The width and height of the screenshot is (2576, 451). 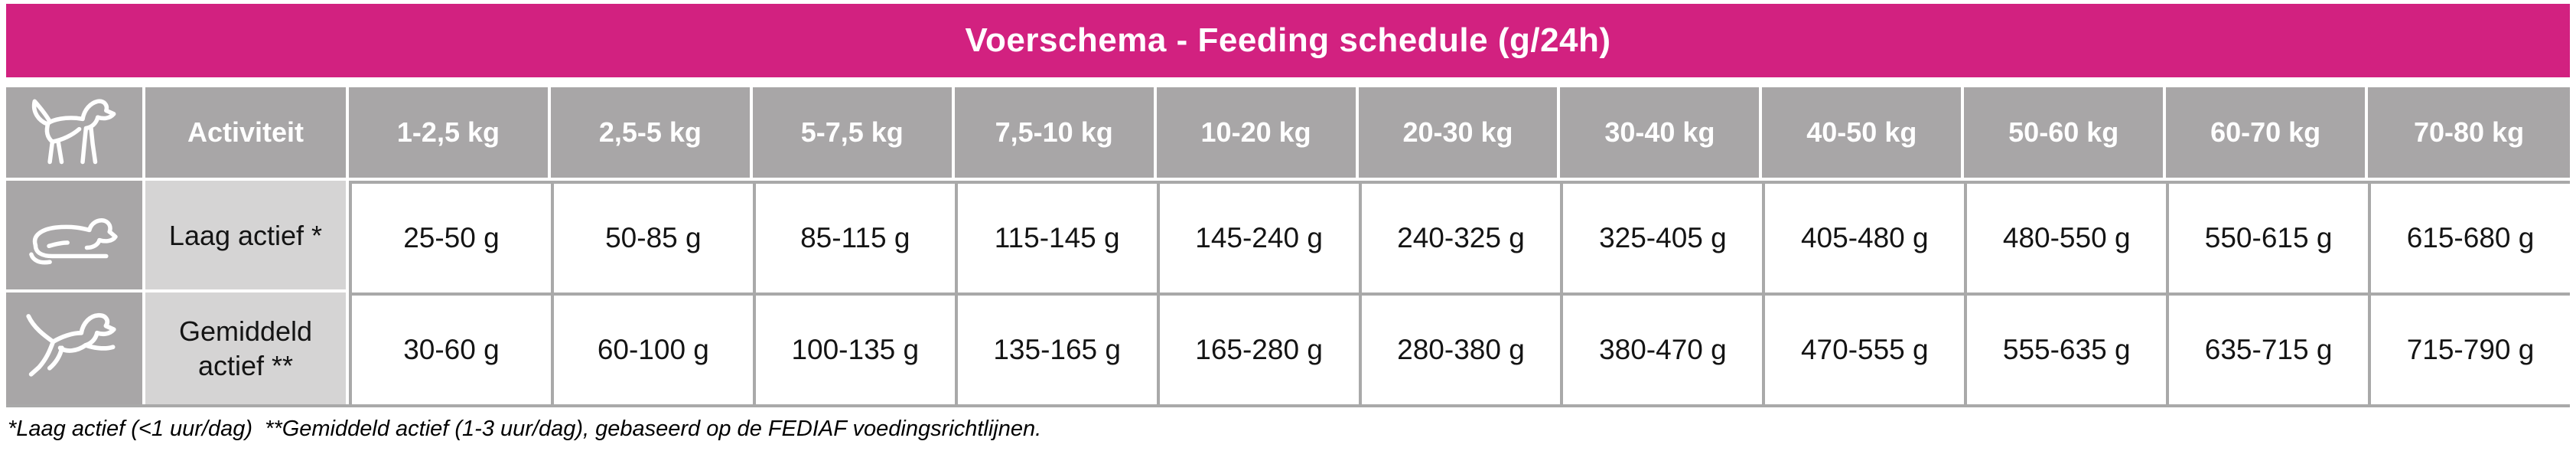 I want to click on running-dog-icon, so click(x=76, y=348).